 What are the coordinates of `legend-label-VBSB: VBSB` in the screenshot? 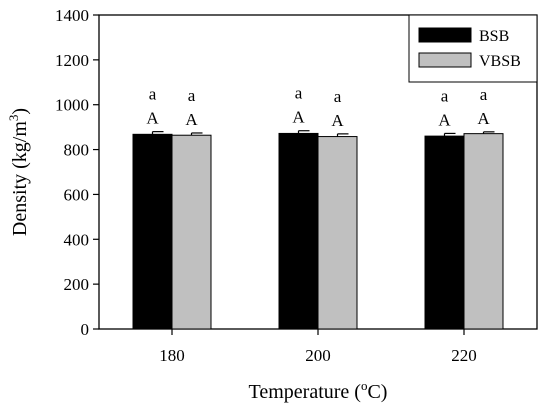 It's located at (500, 61).